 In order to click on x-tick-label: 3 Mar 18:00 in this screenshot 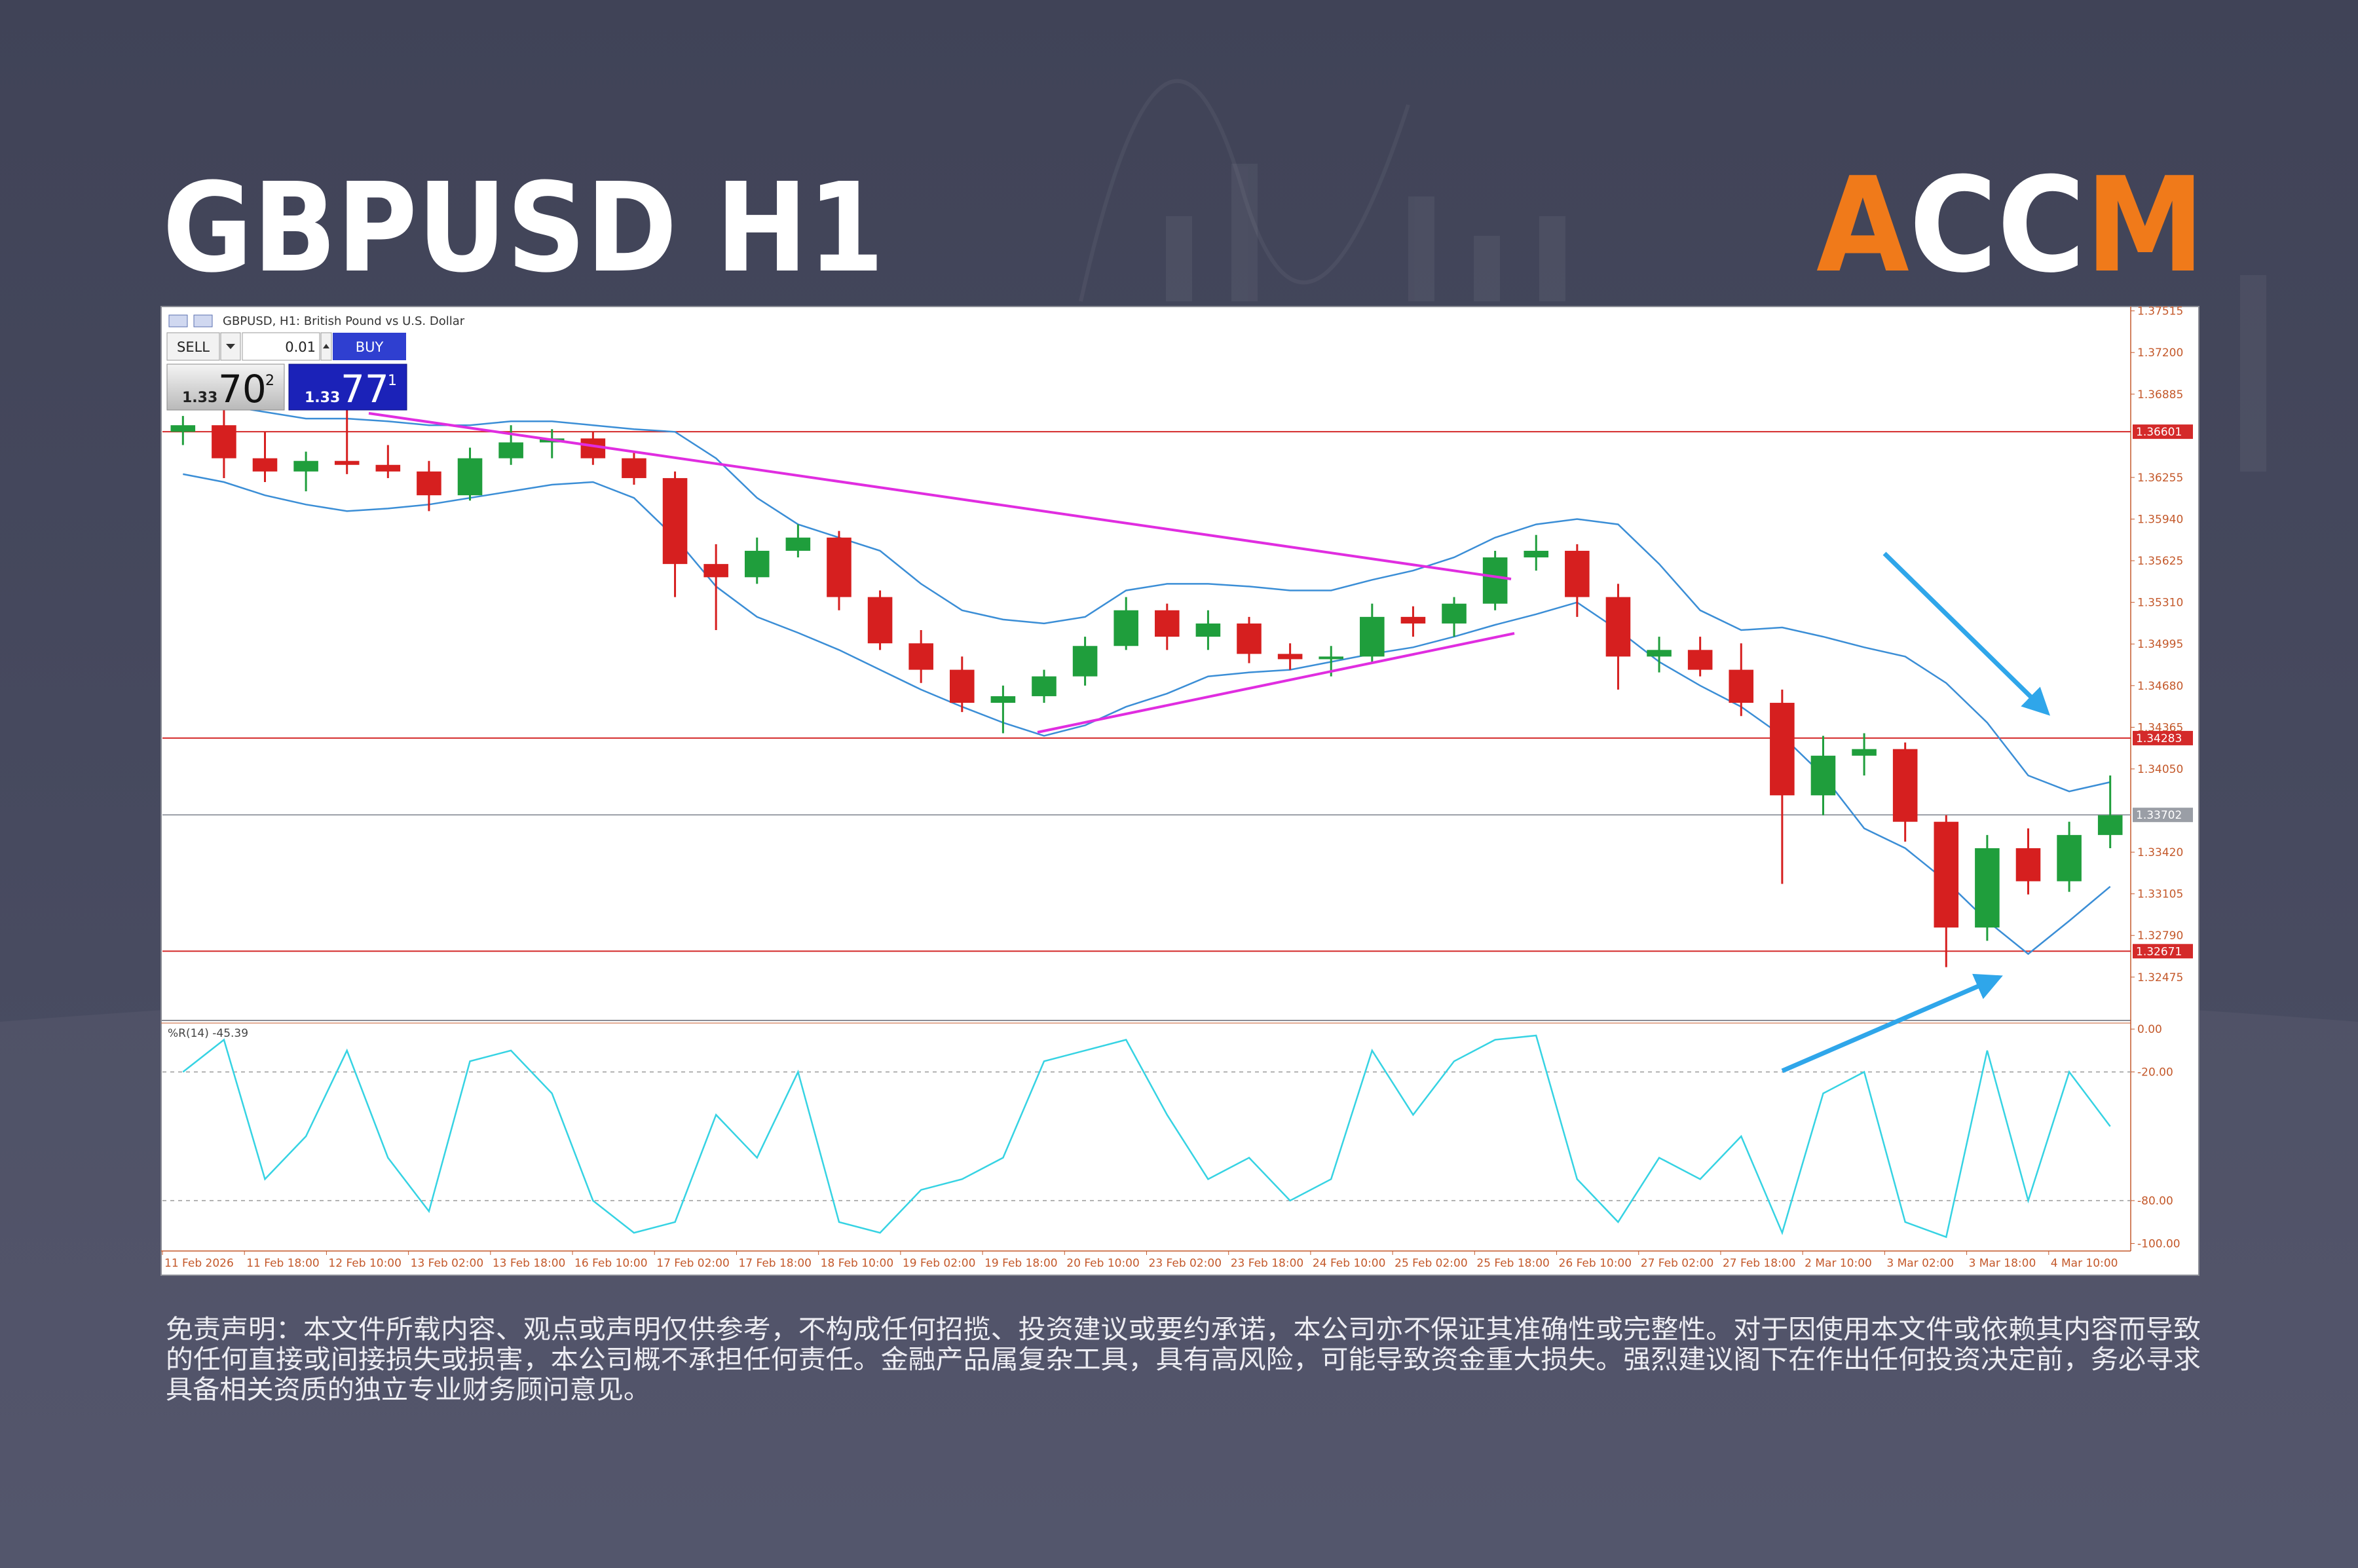, I will do `click(2003, 1263)`.